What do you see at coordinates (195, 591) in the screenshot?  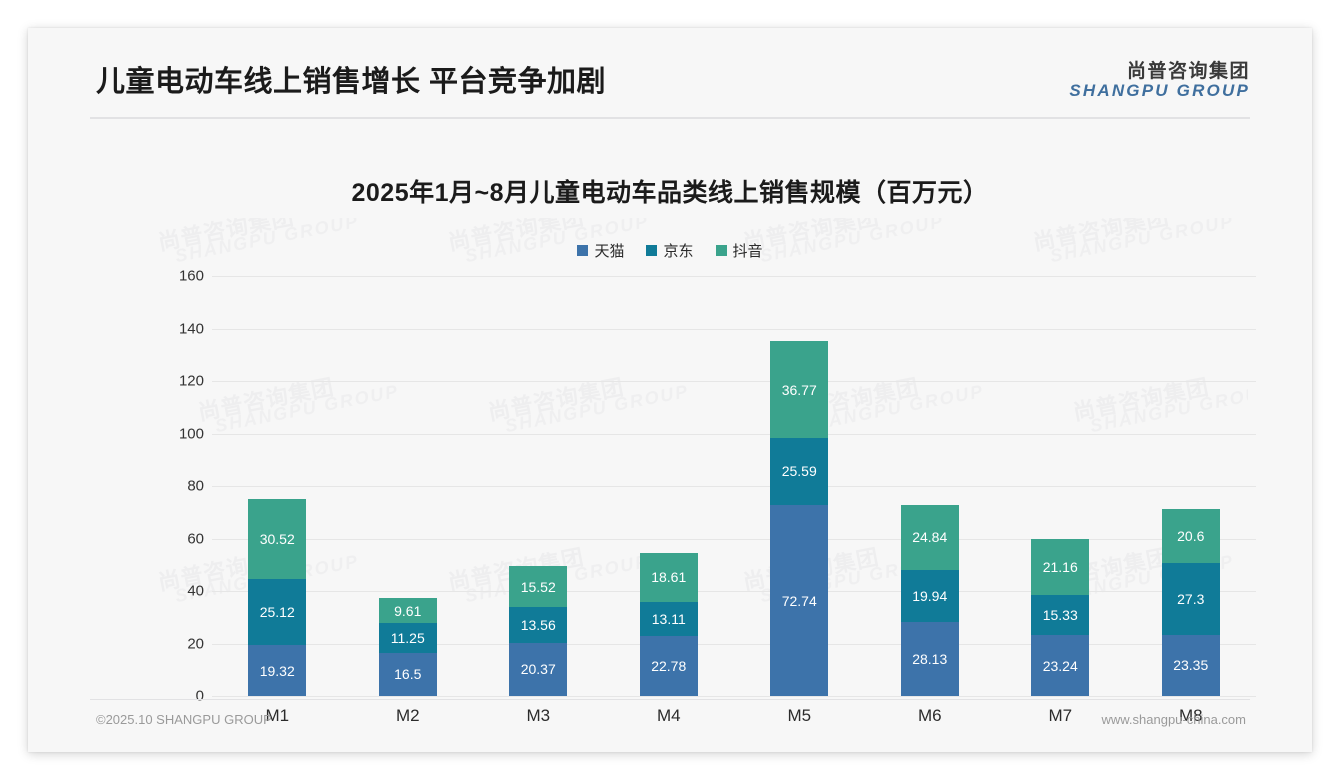 I see `y-axis-tick-label: 40` at bounding box center [195, 591].